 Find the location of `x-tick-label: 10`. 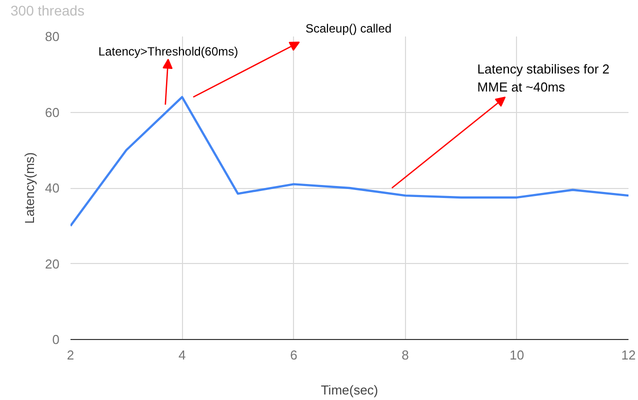

x-tick-label: 10 is located at coordinates (517, 355).